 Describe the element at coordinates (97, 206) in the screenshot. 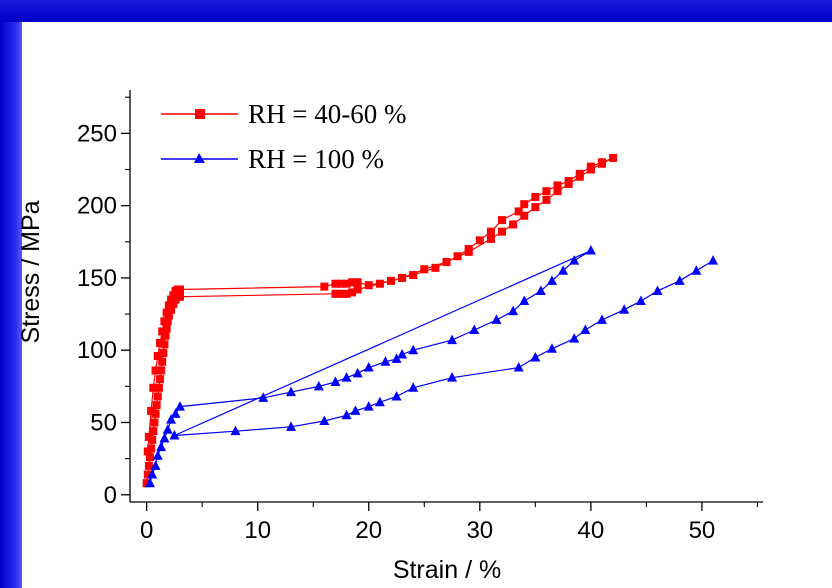

I see `y-tick-label: 200` at that location.